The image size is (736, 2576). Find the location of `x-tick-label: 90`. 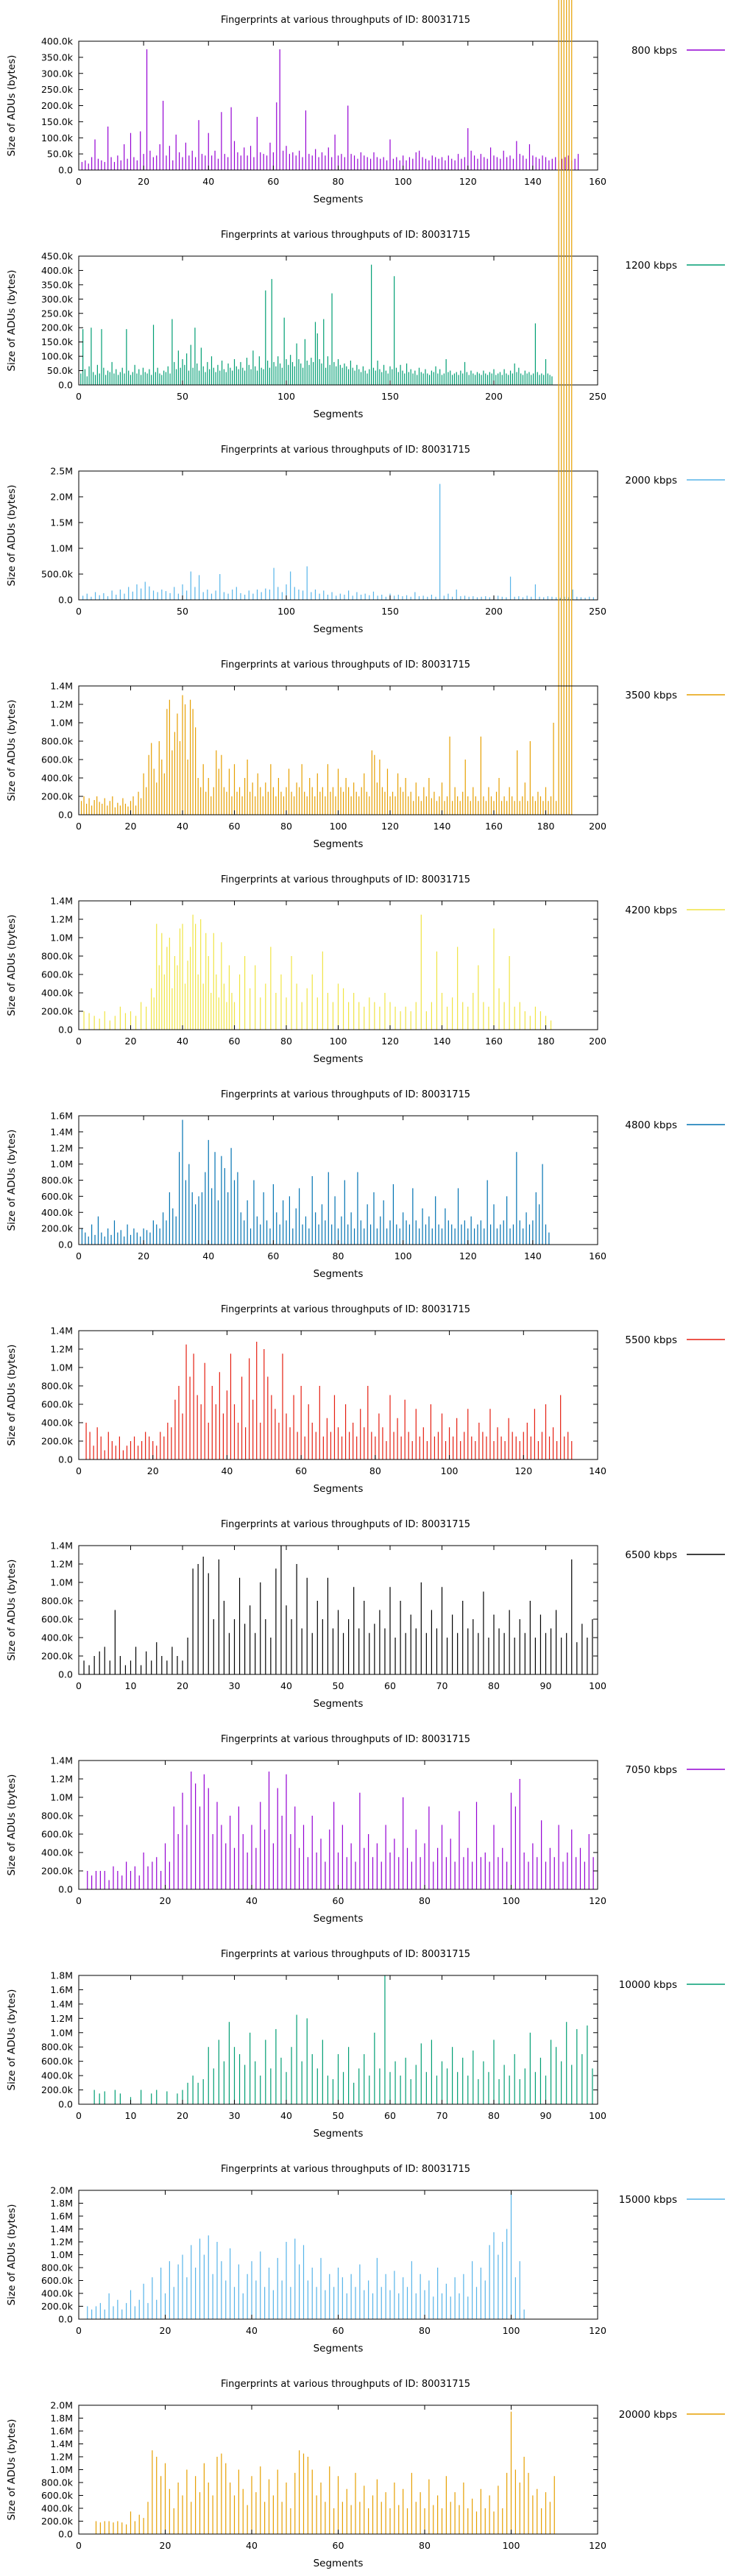

x-tick-label: 90 is located at coordinates (546, 2115).